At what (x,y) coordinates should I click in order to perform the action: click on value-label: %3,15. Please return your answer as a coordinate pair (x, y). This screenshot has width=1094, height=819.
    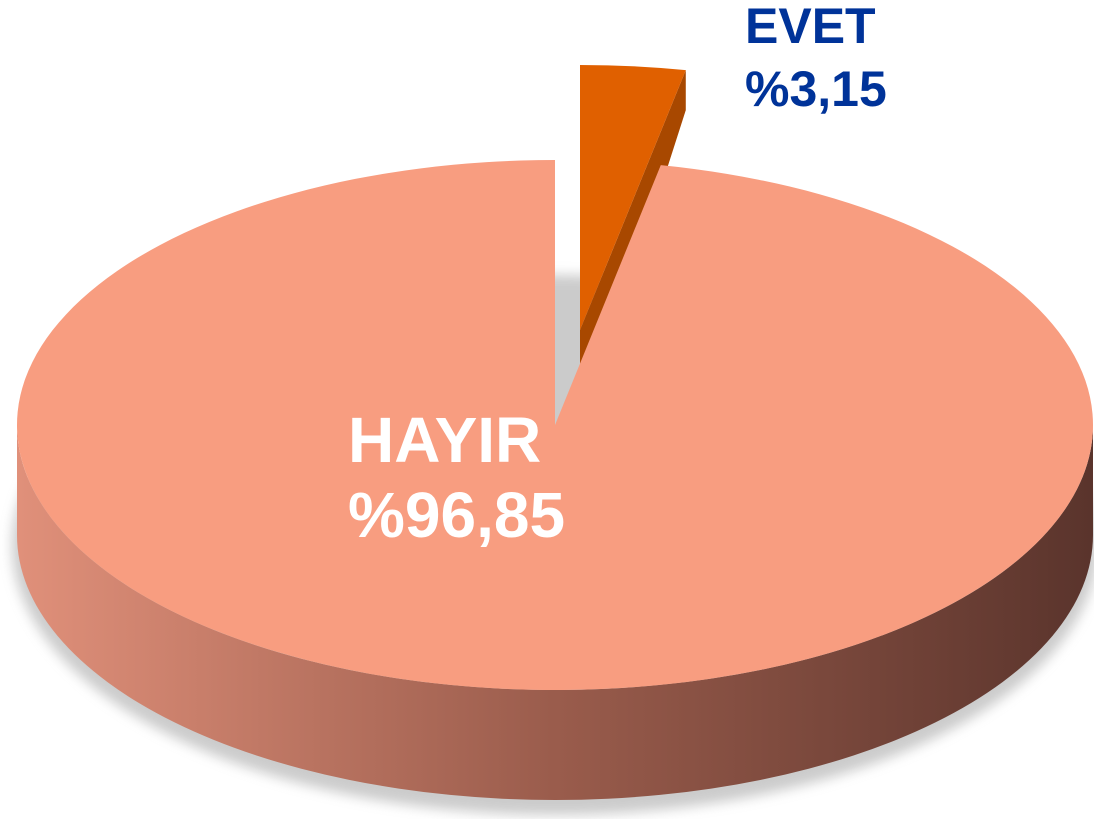
    Looking at the image, I should click on (816, 89).